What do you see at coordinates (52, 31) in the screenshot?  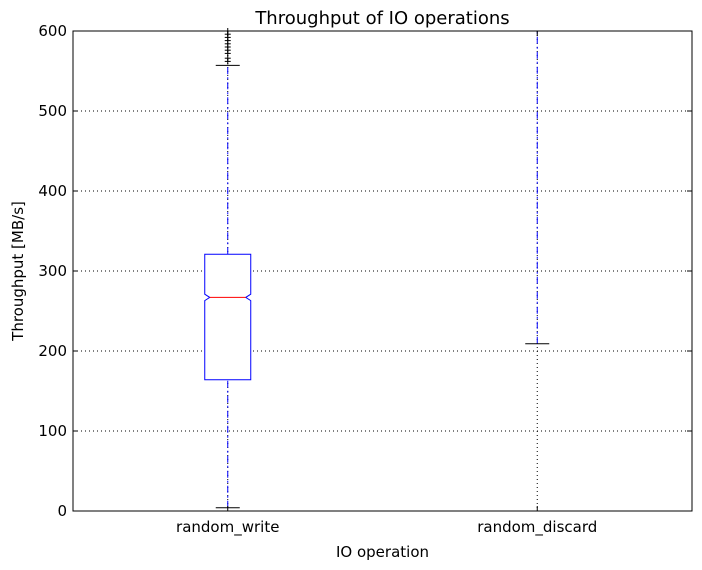 I see `y-tick-label: 600` at bounding box center [52, 31].